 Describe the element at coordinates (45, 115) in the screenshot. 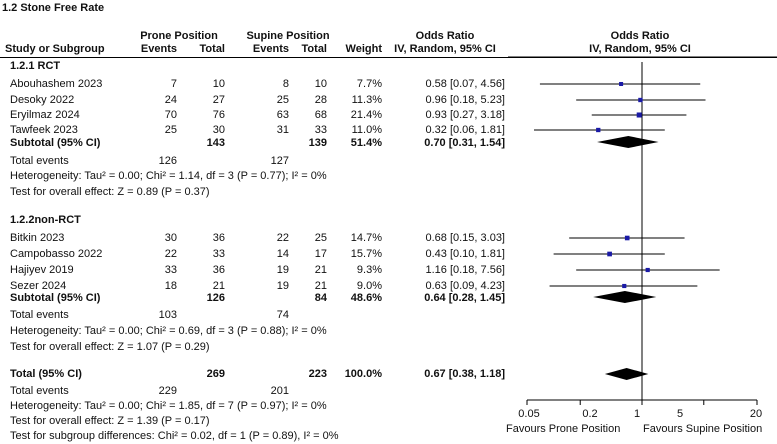

I see `study-label: Eryilmaz 2024` at that location.